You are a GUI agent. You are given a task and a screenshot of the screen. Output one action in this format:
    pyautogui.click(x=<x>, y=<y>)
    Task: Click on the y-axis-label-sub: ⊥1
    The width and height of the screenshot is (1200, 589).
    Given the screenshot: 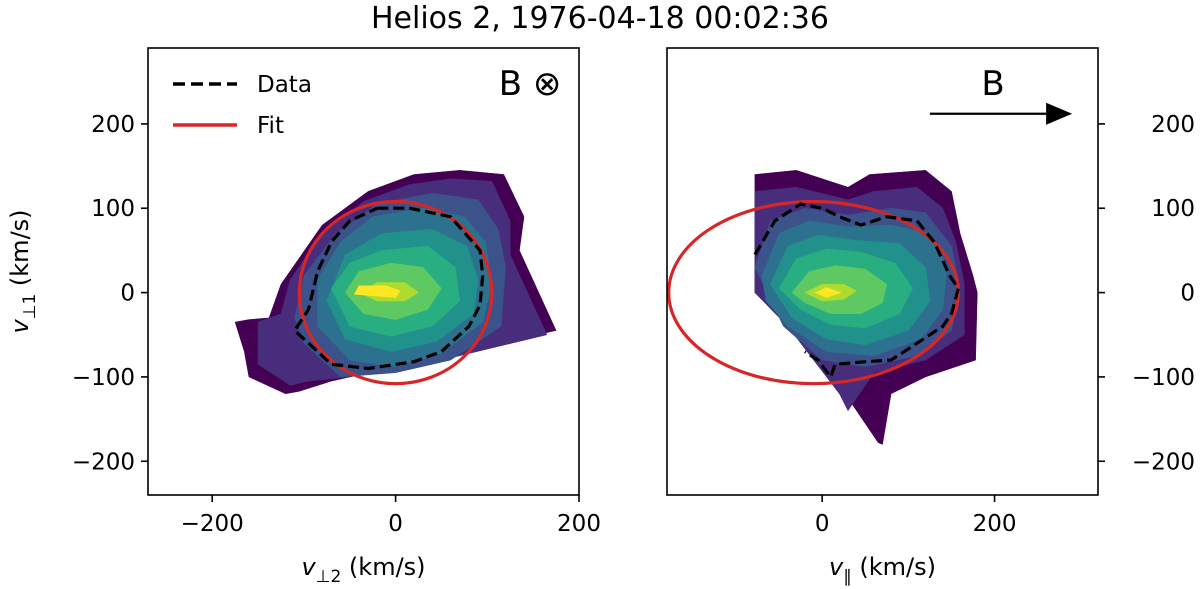 What is the action you would take?
    pyautogui.click(x=30, y=307)
    